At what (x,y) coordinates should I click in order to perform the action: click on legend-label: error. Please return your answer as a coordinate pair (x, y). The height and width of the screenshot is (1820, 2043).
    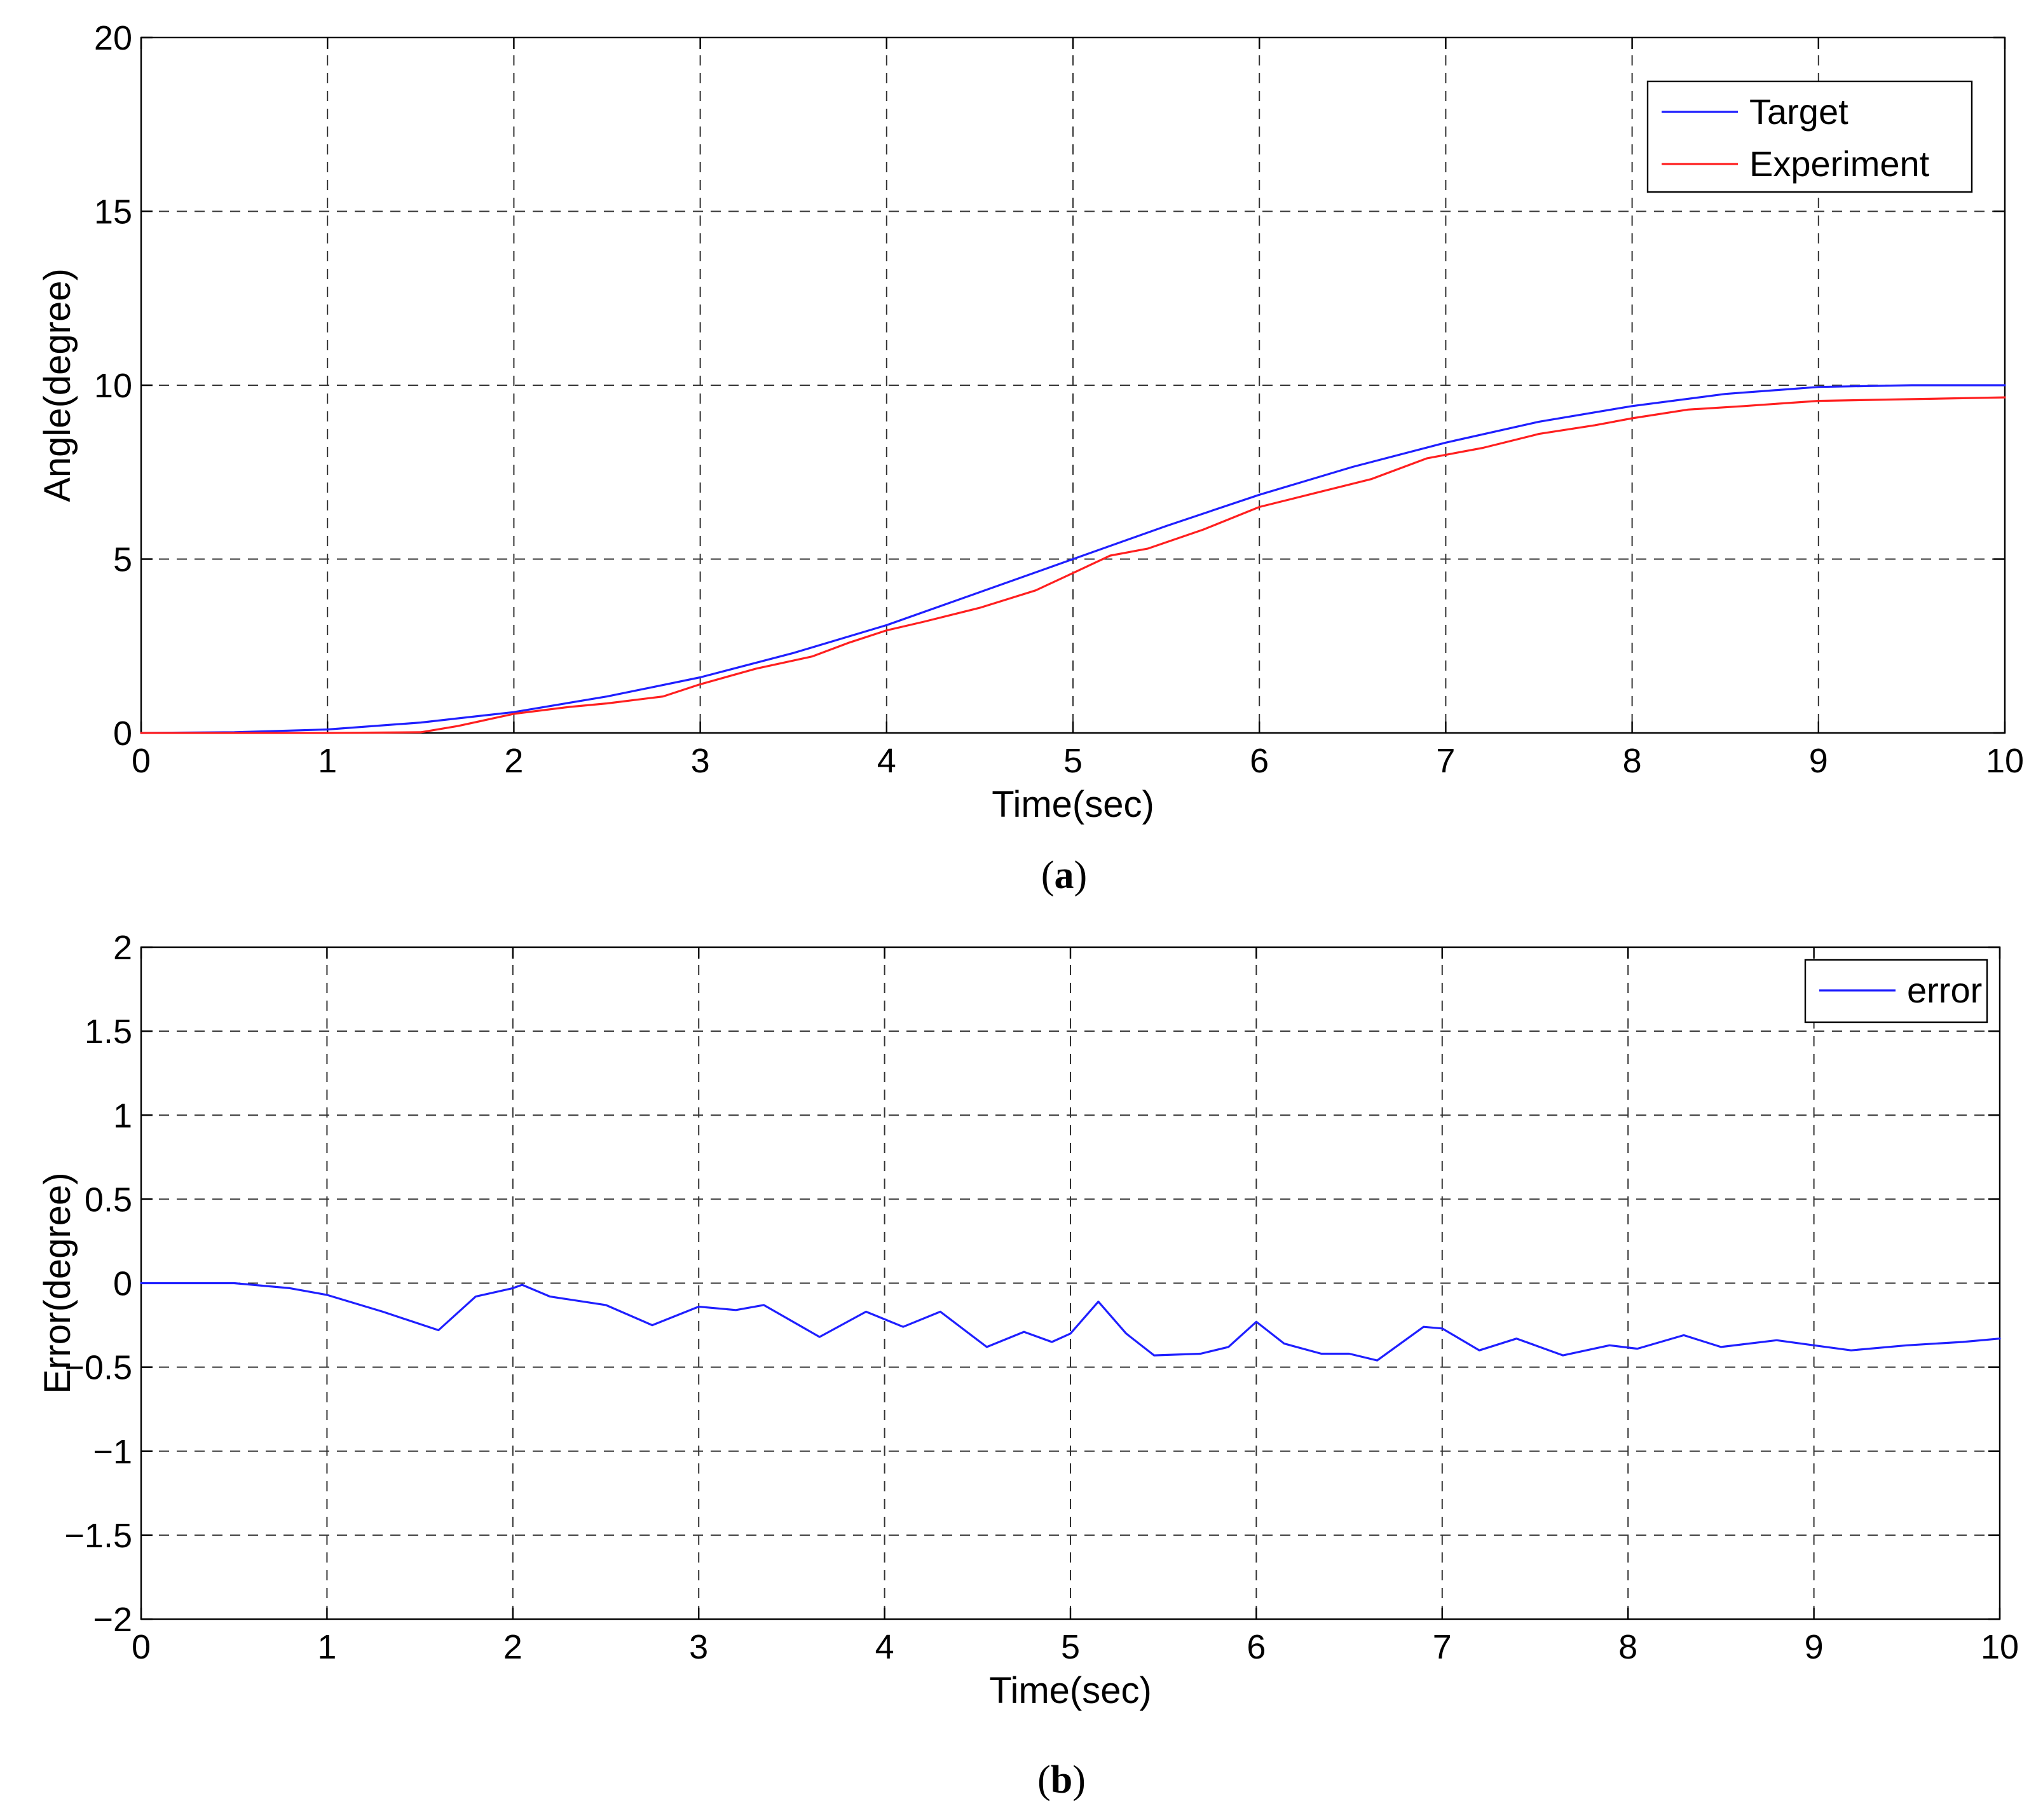
    Looking at the image, I should click on (1944, 990).